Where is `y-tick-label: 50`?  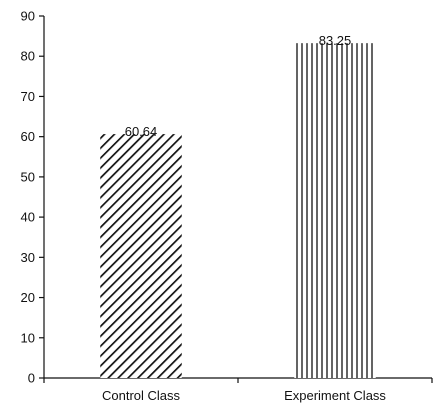 y-tick-label: 50 is located at coordinates (28, 176).